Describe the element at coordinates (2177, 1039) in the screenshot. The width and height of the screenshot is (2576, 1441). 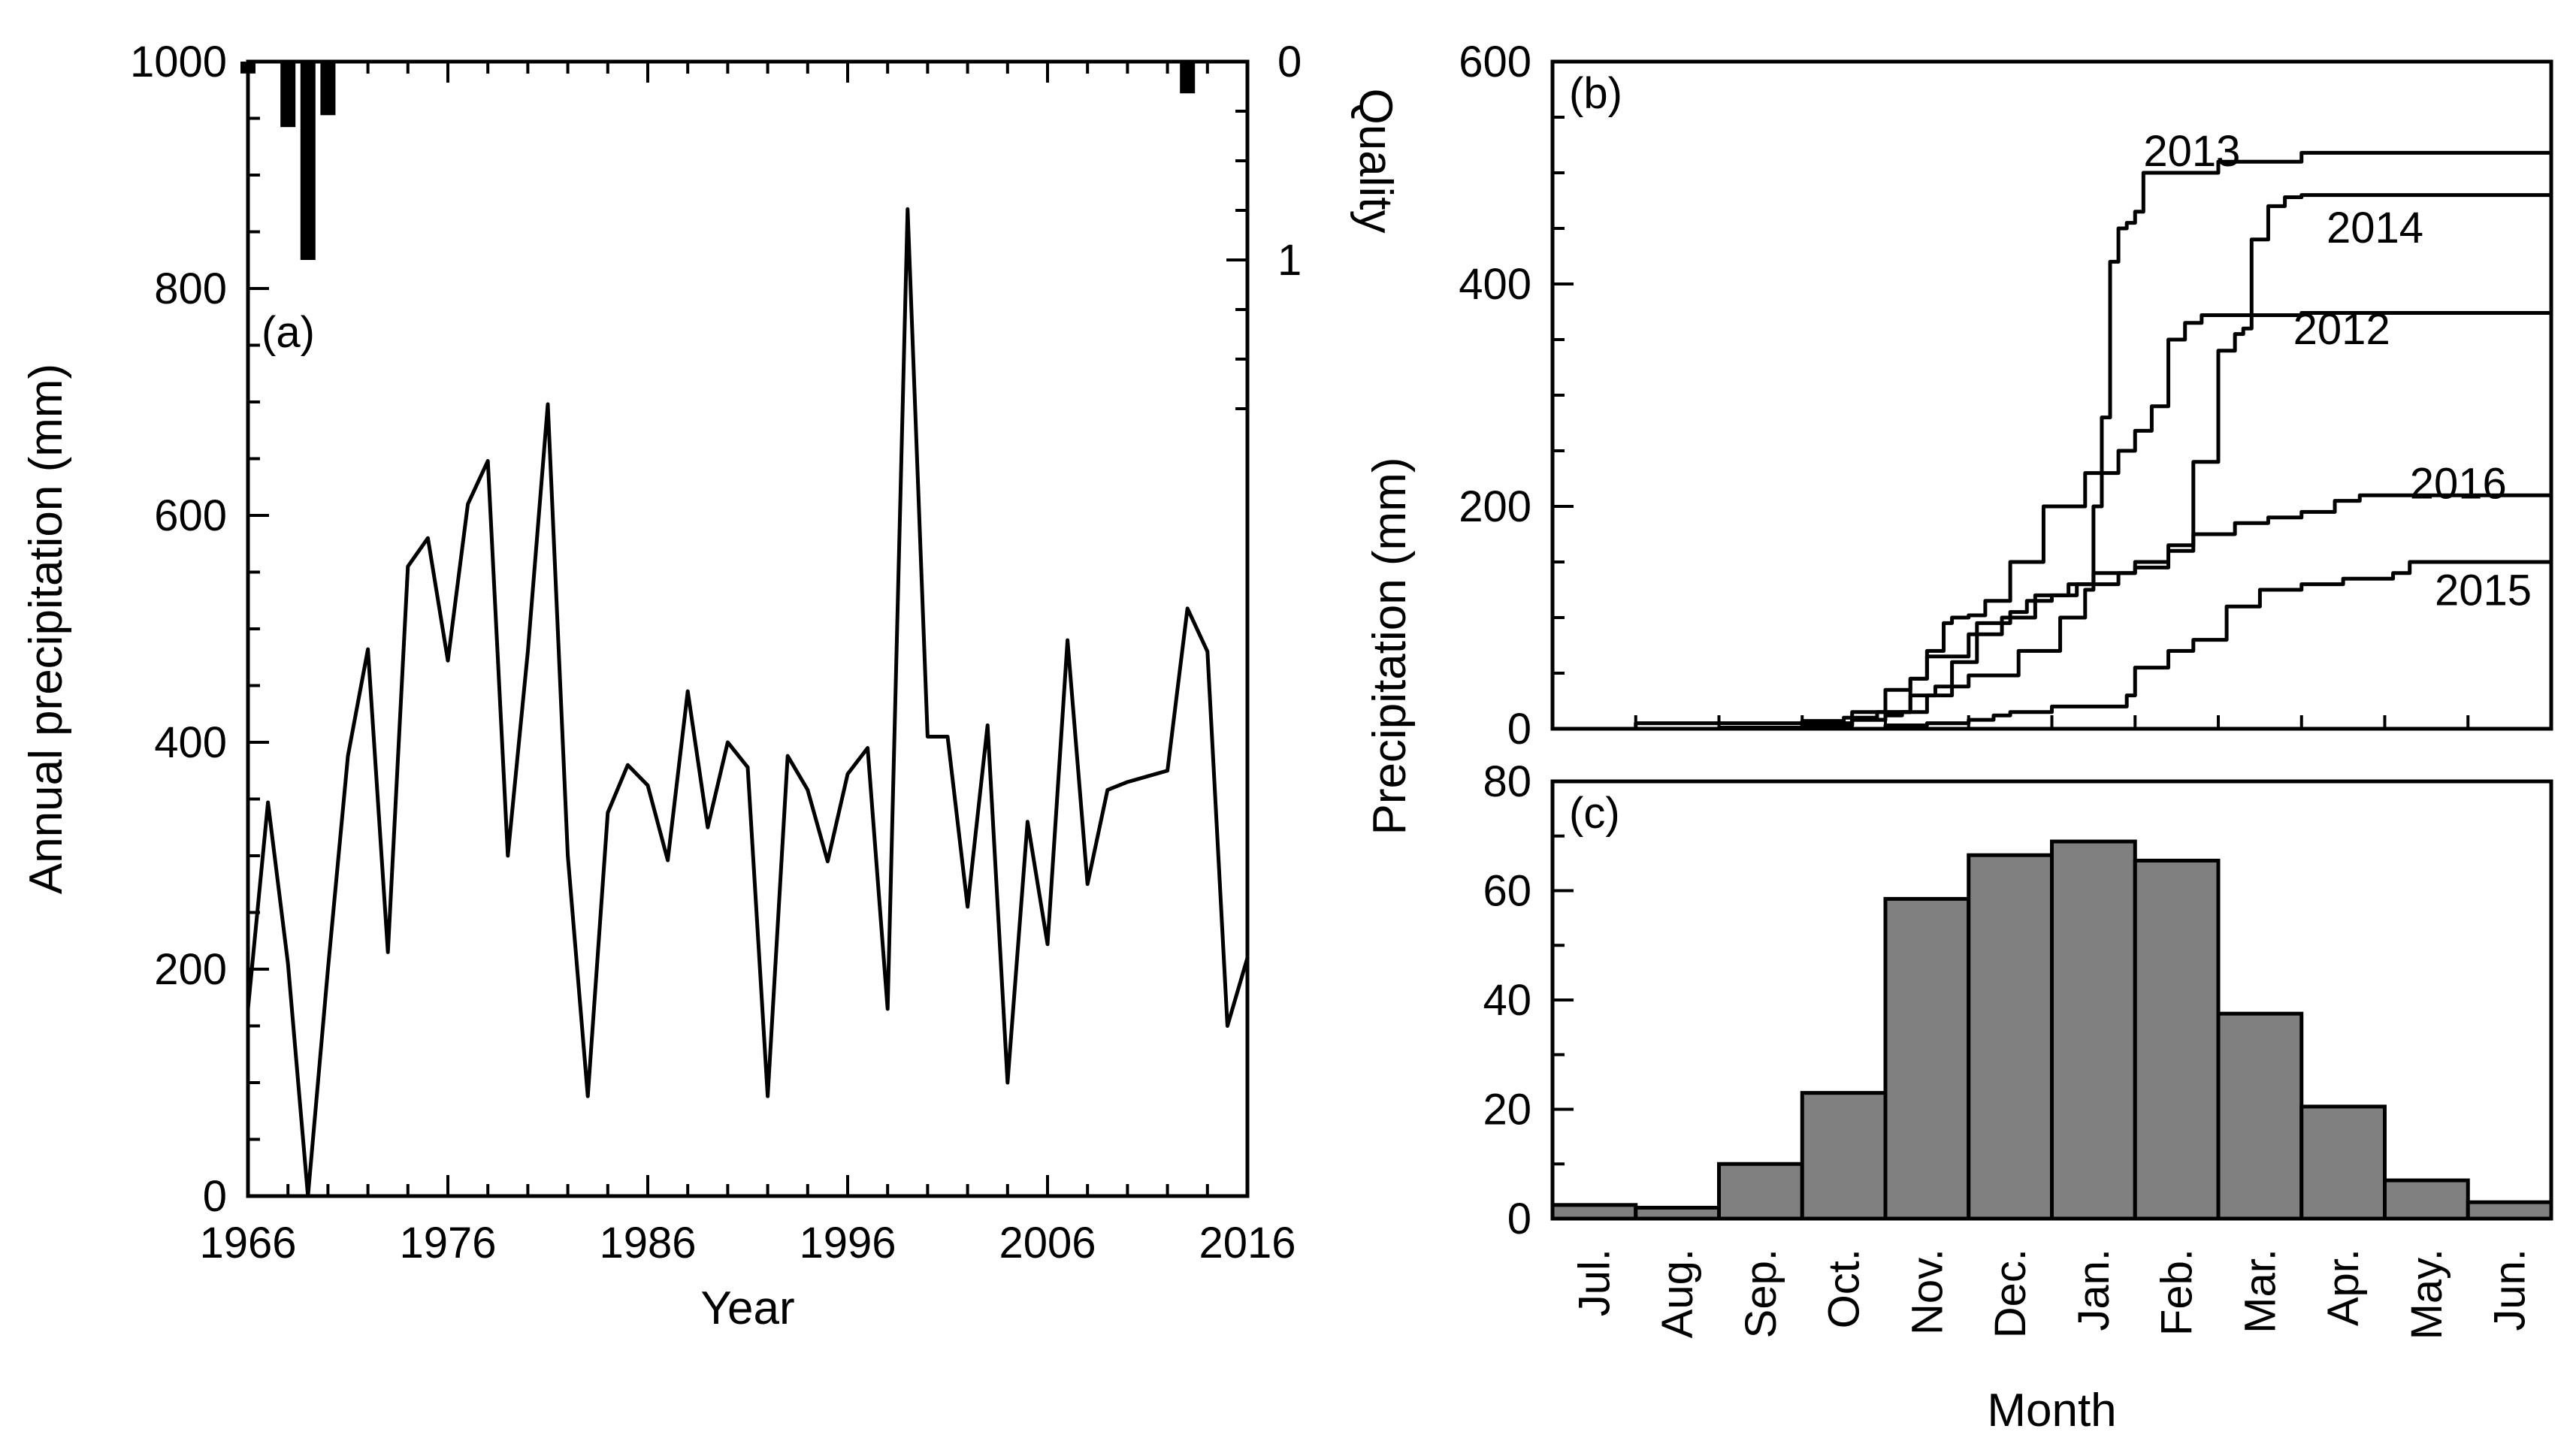
I see `bar-feb` at that location.